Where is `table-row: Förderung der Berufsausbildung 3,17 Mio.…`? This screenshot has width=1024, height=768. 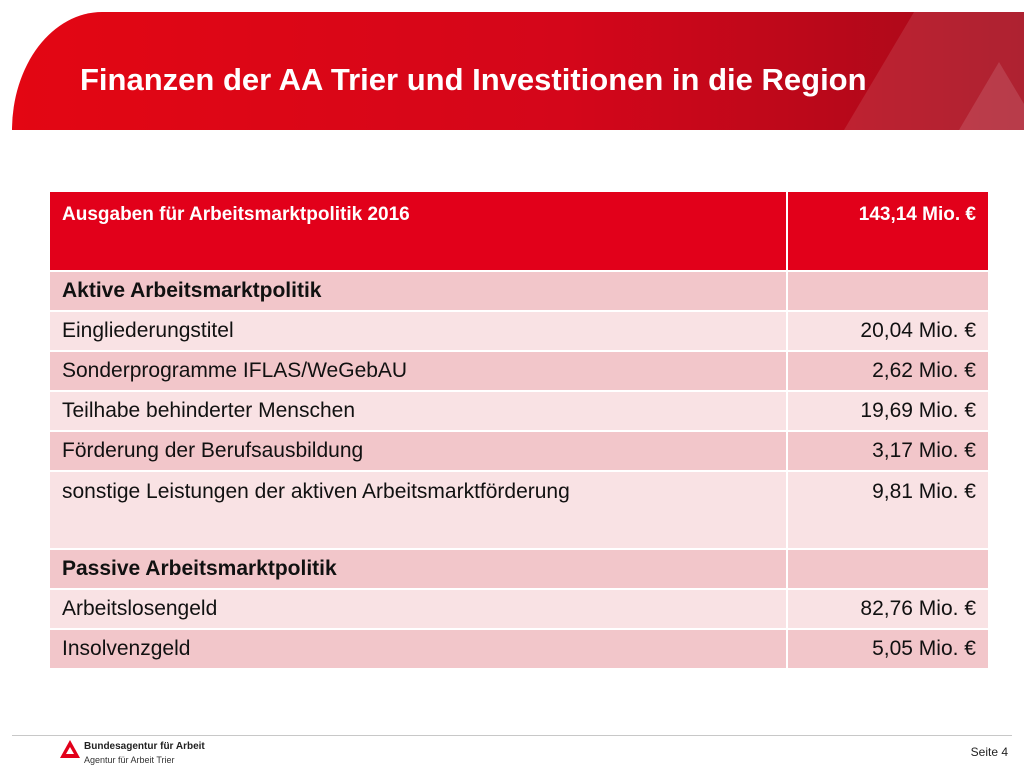
table-row: Förderung der Berufsausbildung 3,17 Mio.… is located at coordinates (519, 451).